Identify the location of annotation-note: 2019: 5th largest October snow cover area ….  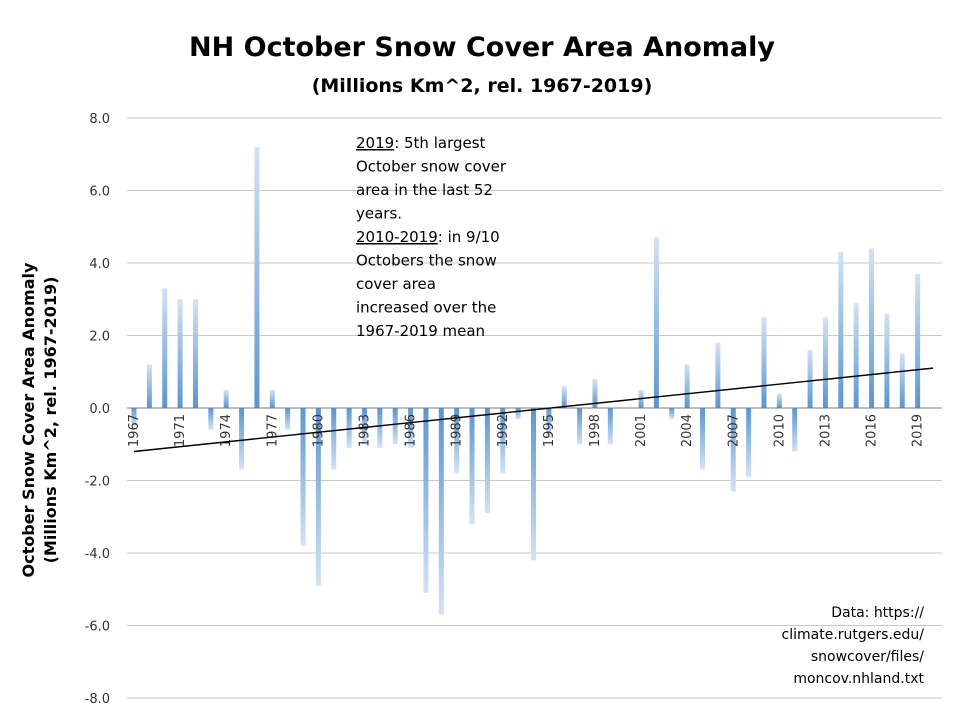
(431, 237).